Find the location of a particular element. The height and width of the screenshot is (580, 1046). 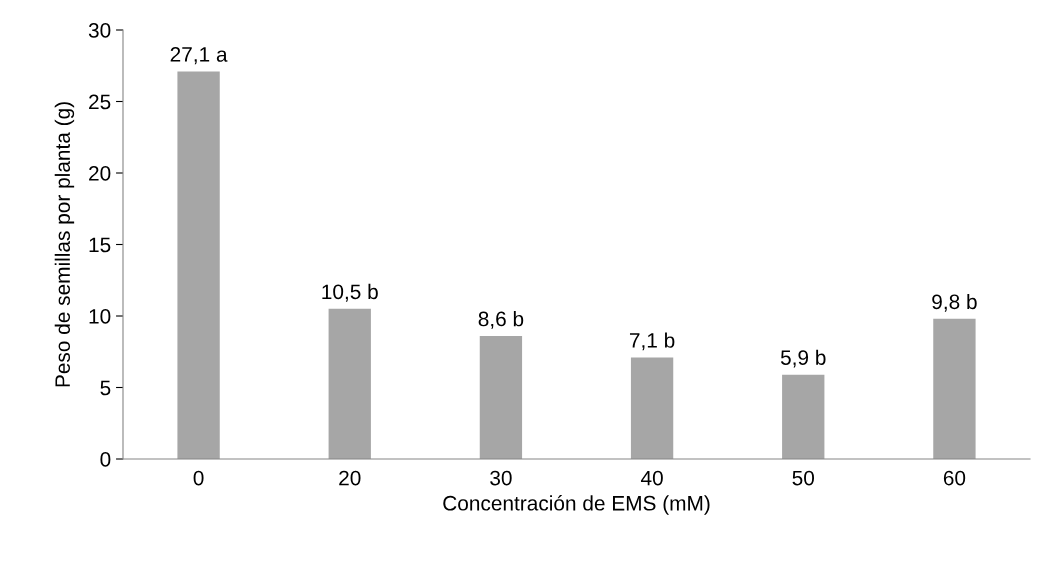

x-tick-label: 20 is located at coordinates (350, 478).